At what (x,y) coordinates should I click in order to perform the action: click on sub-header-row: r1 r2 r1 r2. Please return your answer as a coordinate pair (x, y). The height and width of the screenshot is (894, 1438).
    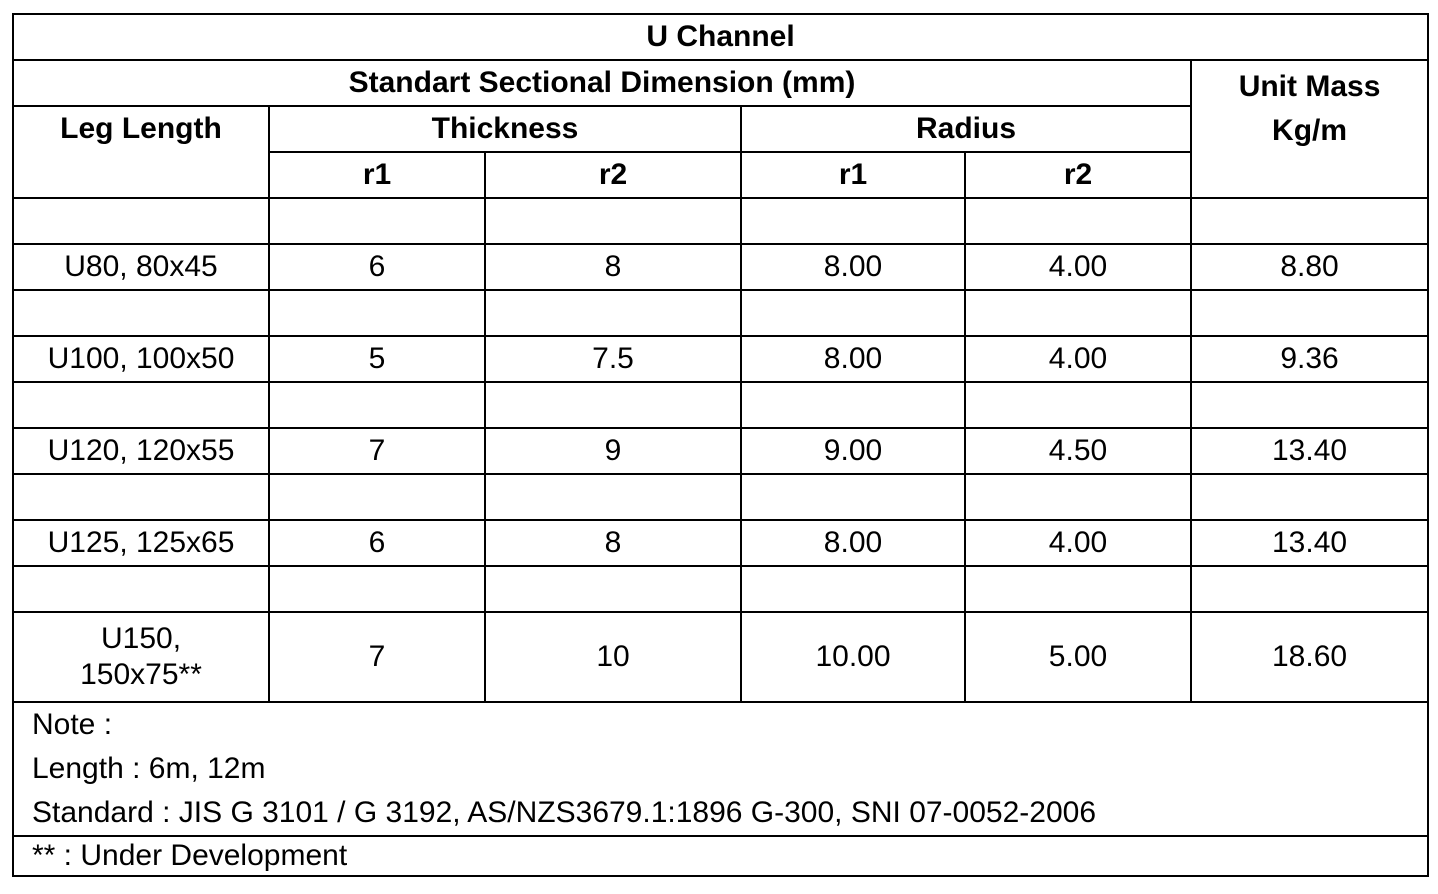
    Looking at the image, I should click on (720, 175).